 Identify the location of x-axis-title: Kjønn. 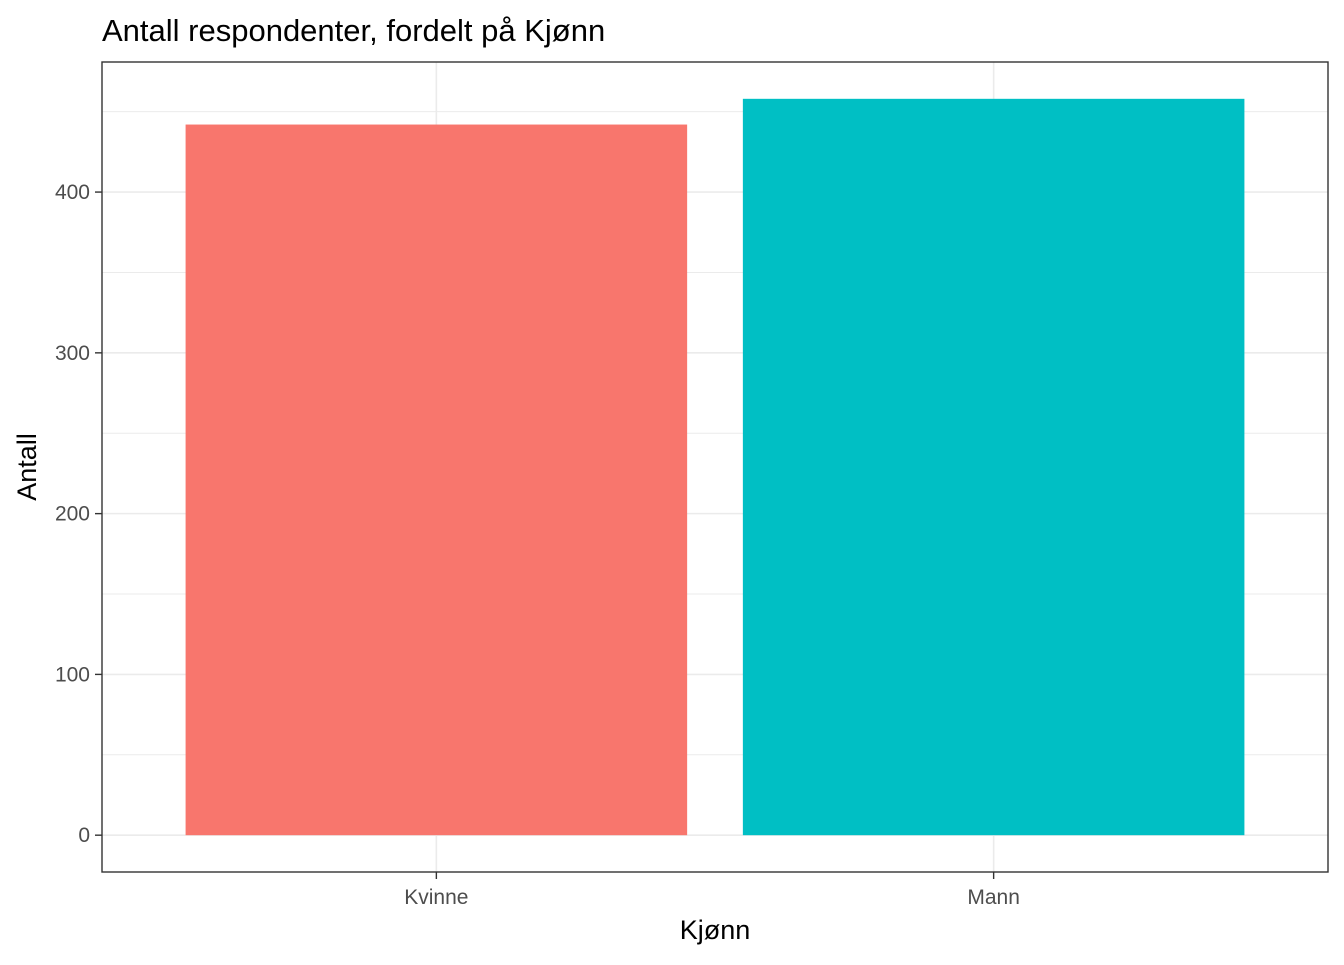
(715, 930).